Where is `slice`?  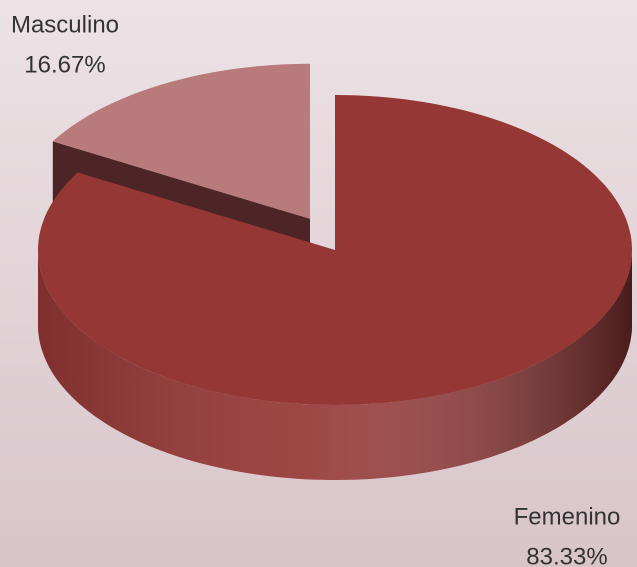 slice is located at coordinates (181, 141).